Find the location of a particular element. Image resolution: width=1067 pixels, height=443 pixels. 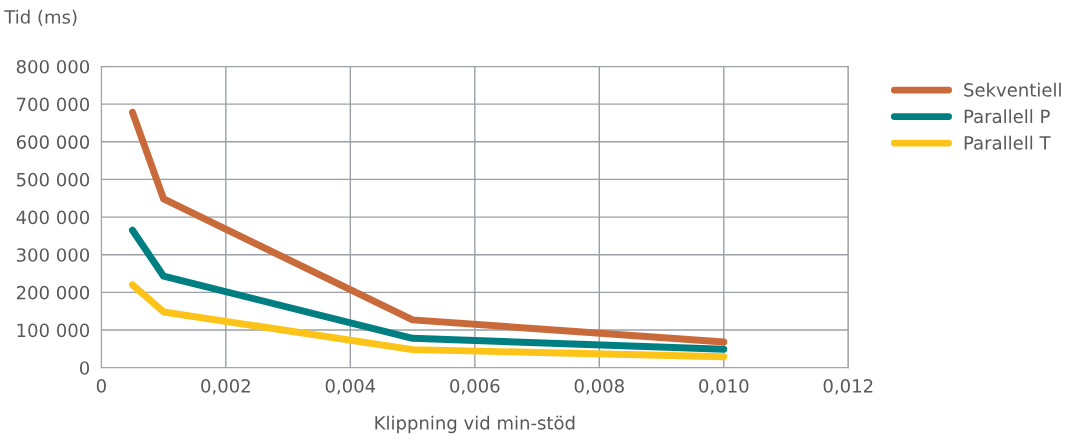

legend-label: Parallell T is located at coordinates (1007, 142).